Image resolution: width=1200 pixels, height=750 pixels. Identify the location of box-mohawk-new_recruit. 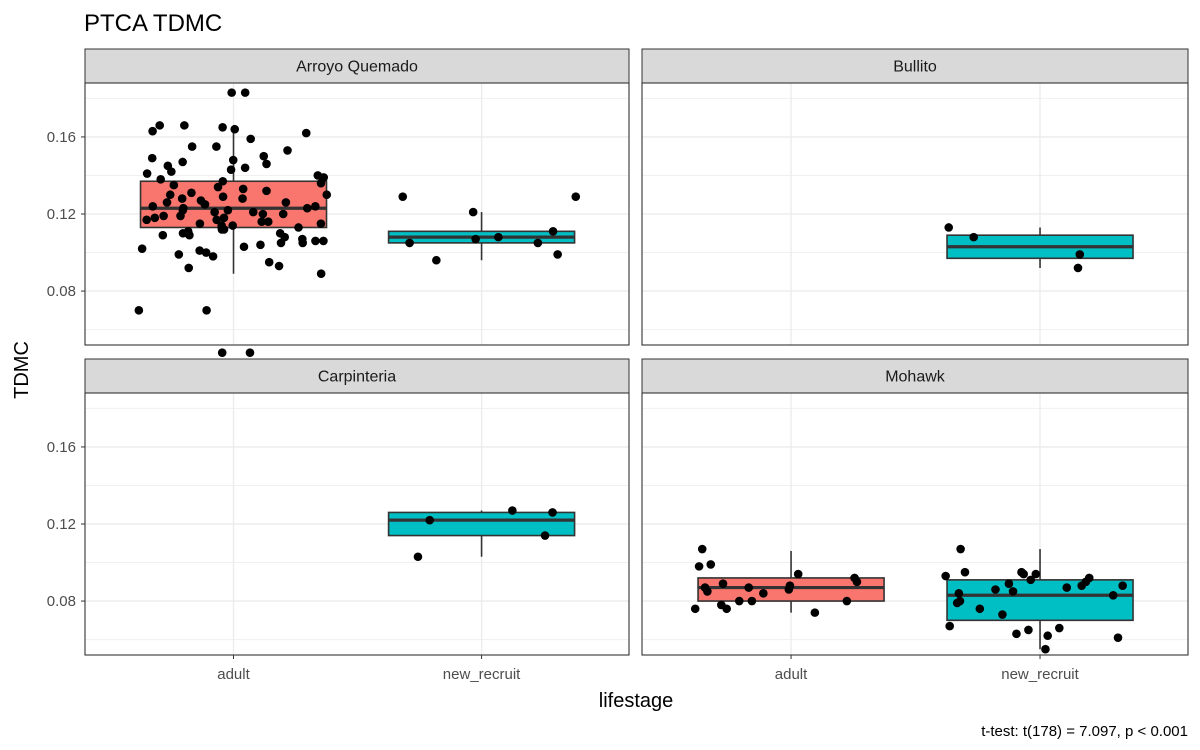
(1037, 599).